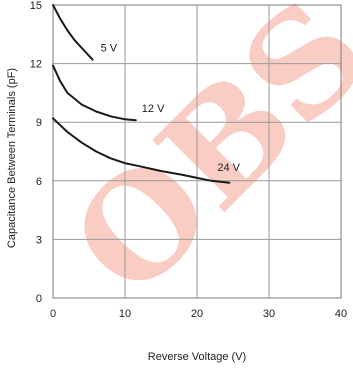  I want to click on y-tick-label: 3, so click(39, 240).